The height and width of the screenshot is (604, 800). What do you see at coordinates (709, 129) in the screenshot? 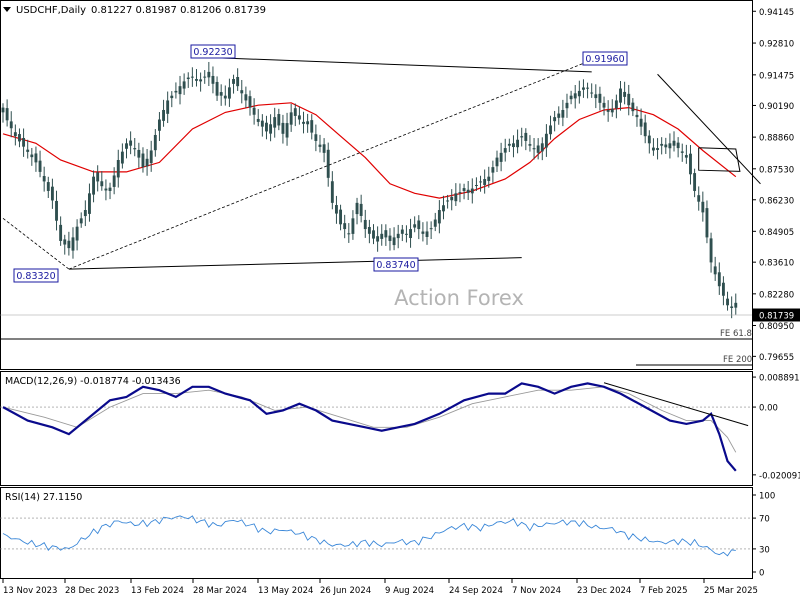
I see `falling-trendline` at bounding box center [709, 129].